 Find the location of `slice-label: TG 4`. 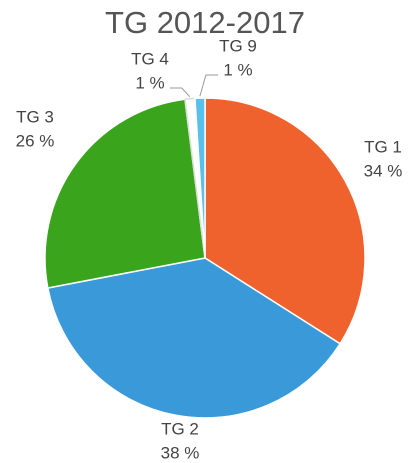

slice-label: TG 4 is located at coordinates (150, 58).